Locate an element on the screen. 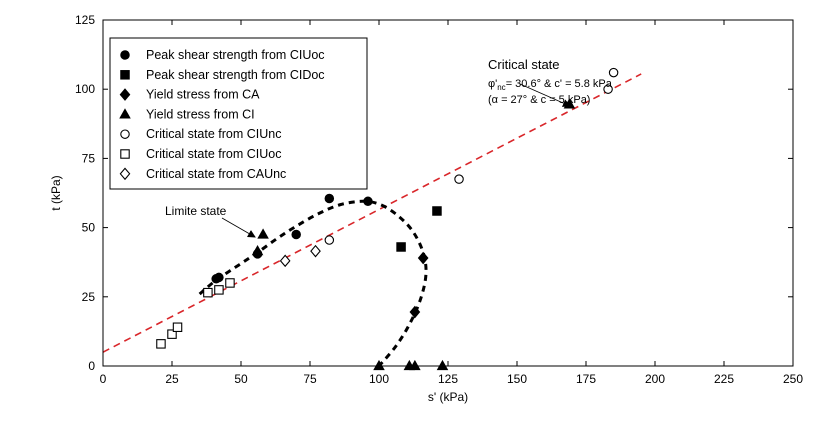  y-axis-label: t (kPa) is located at coordinates (56, 192).